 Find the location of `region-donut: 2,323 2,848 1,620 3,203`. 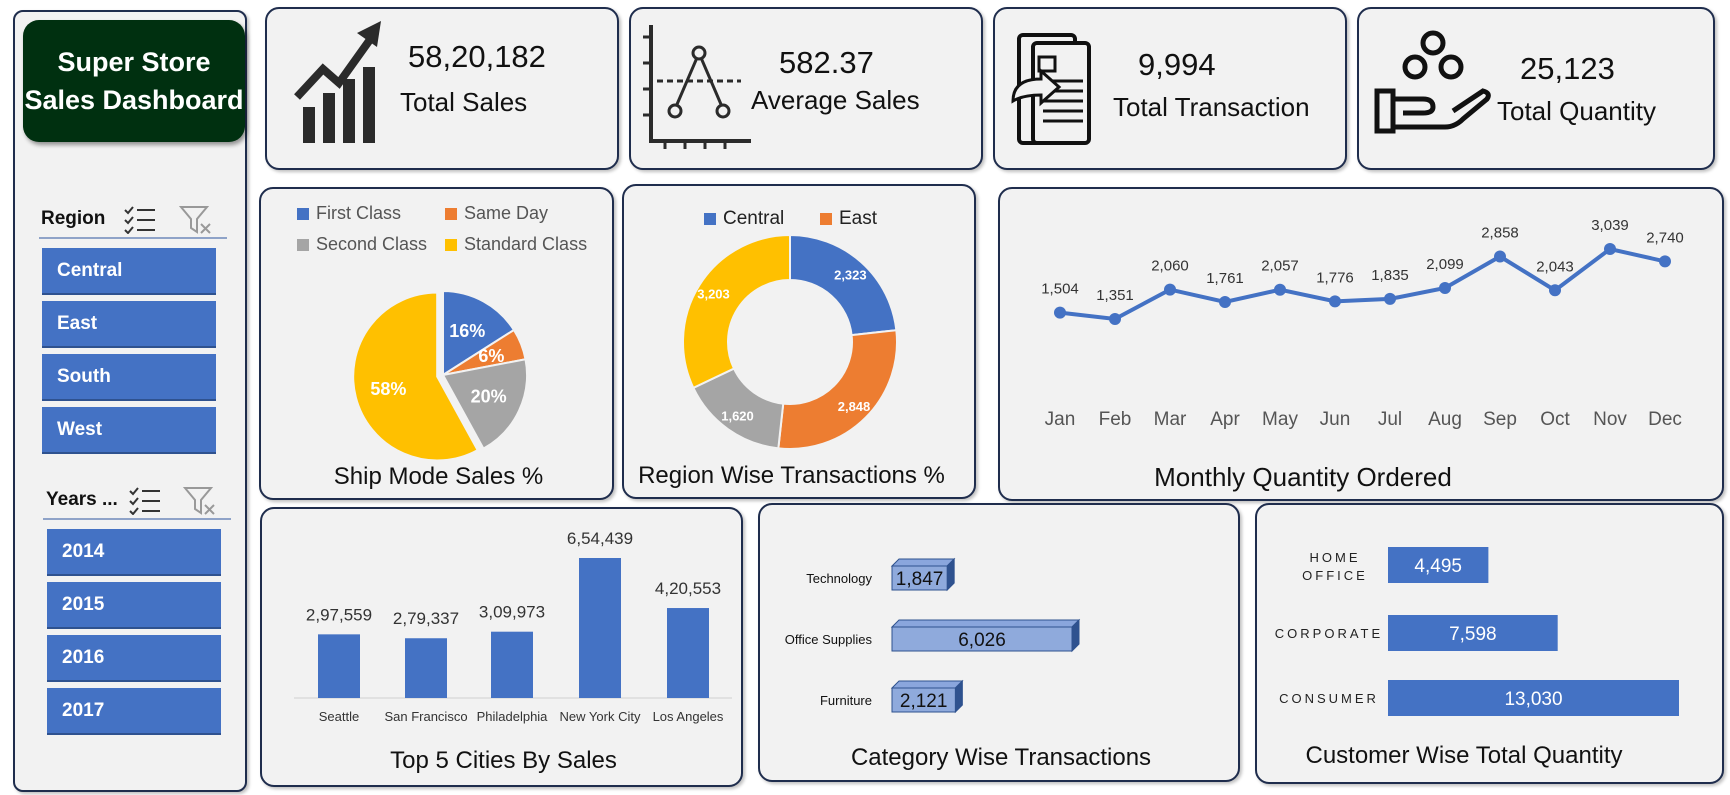

region-donut: 2,323 2,848 1,620 3,203 is located at coordinates (790, 341).